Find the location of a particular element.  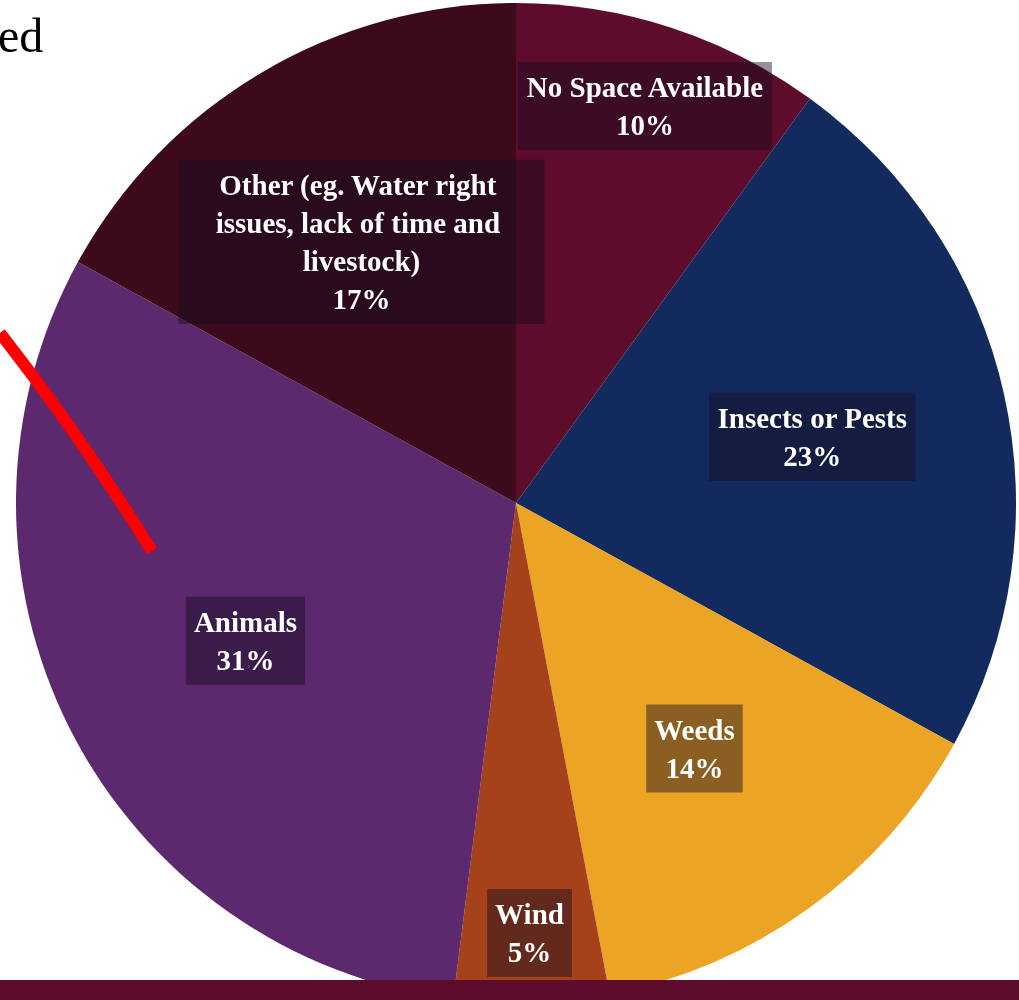

text: ed is located at coordinates (22, 35).